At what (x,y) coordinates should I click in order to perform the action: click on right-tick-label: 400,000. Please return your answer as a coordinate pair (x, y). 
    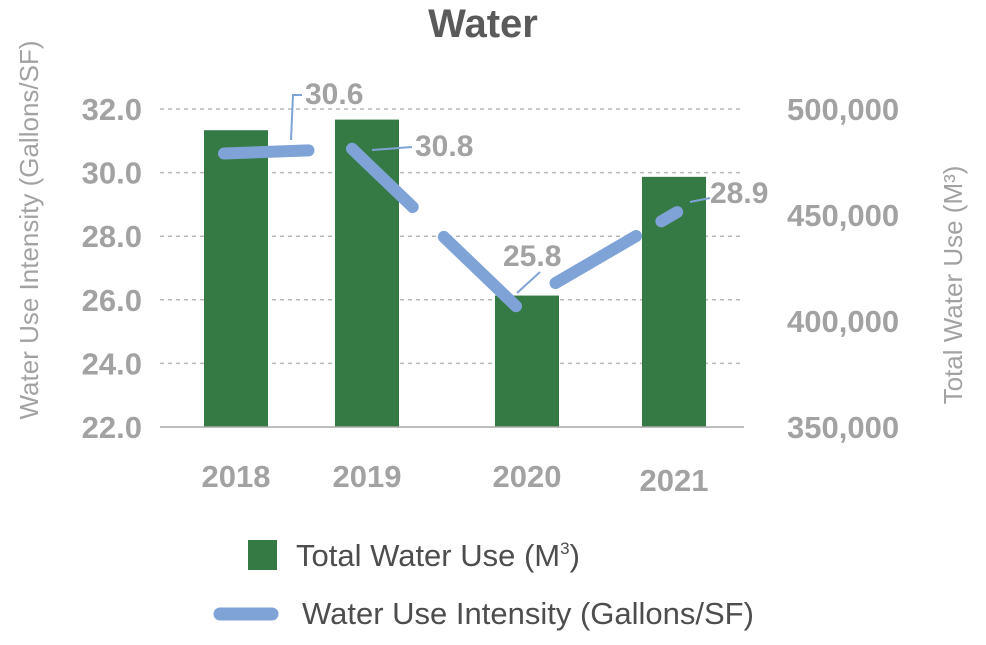
    Looking at the image, I should click on (843, 321).